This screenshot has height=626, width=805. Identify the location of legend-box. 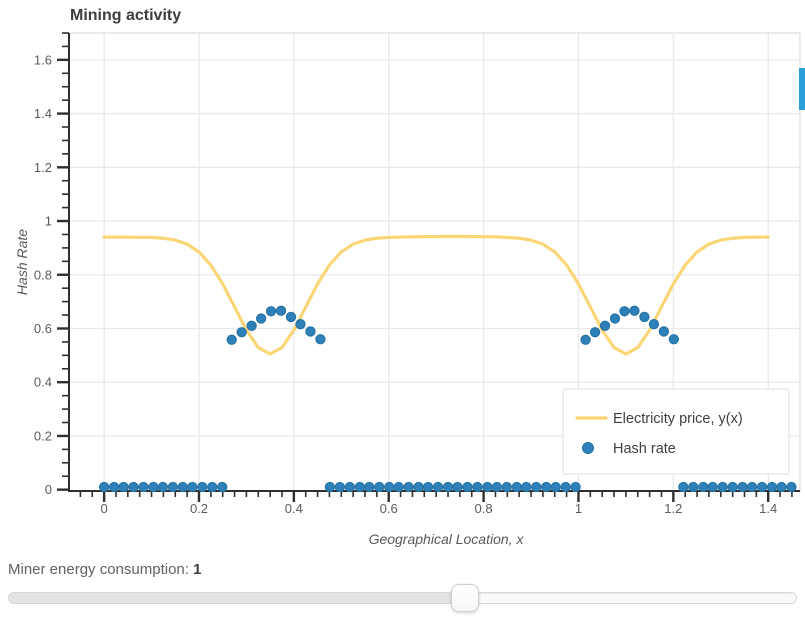
(676, 431).